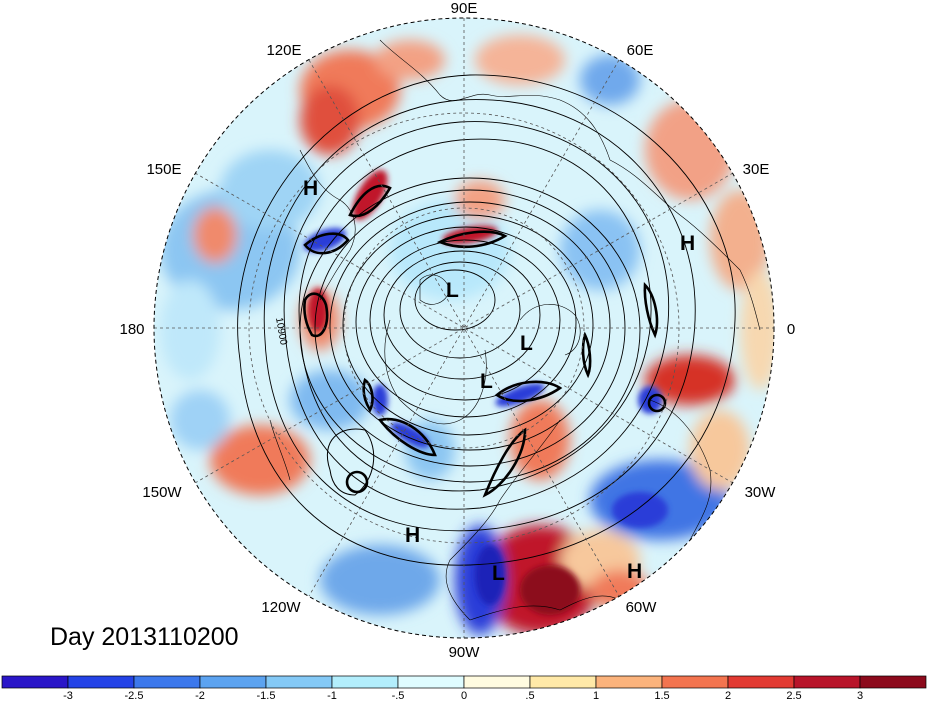  I want to click on colorbar-tick-label: .5, so click(529, 696).